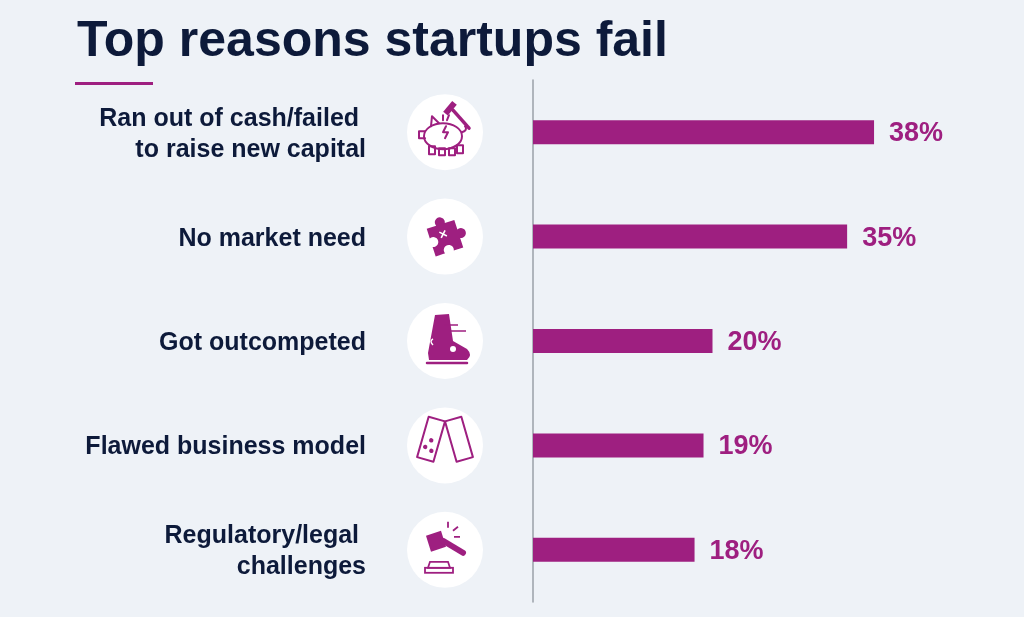 Image resolution: width=1024 pixels, height=617 pixels. What do you see at coordinates (372, 39) in the screenshot?
I see `chart-title: Top reasons startups fail` at bounding box center [372, 39].